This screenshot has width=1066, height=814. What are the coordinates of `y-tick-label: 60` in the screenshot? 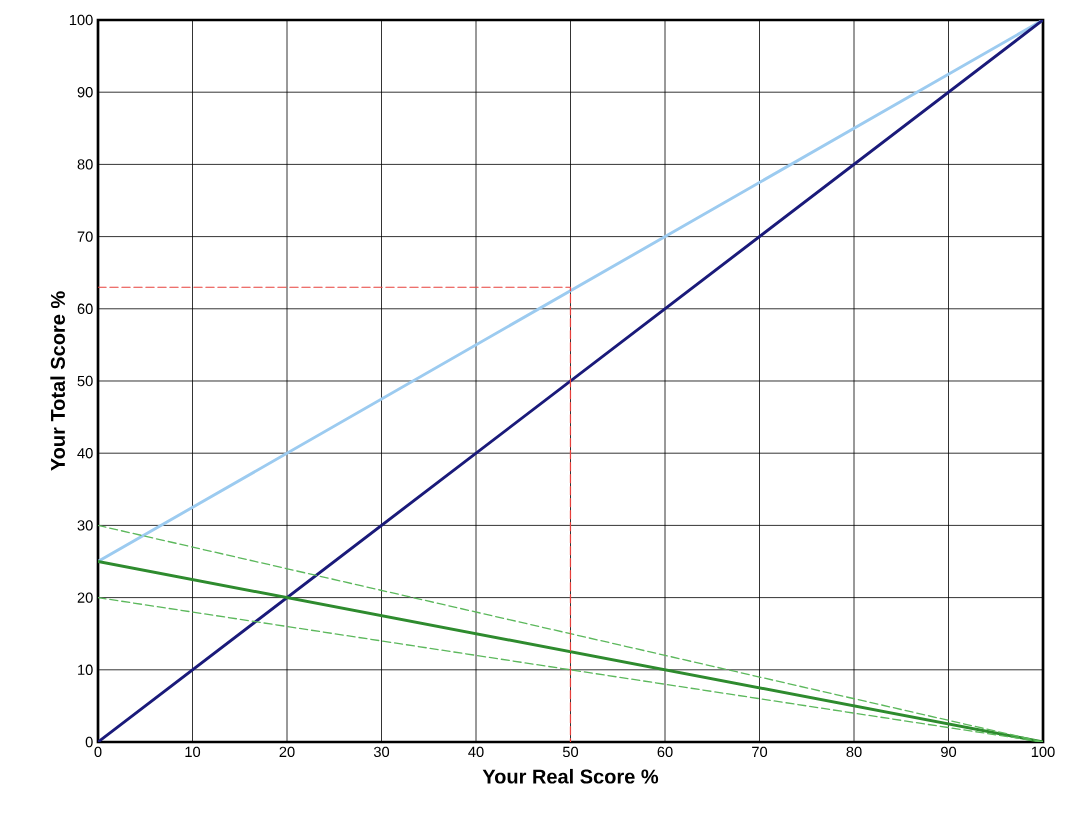 It's located at (85, 308).